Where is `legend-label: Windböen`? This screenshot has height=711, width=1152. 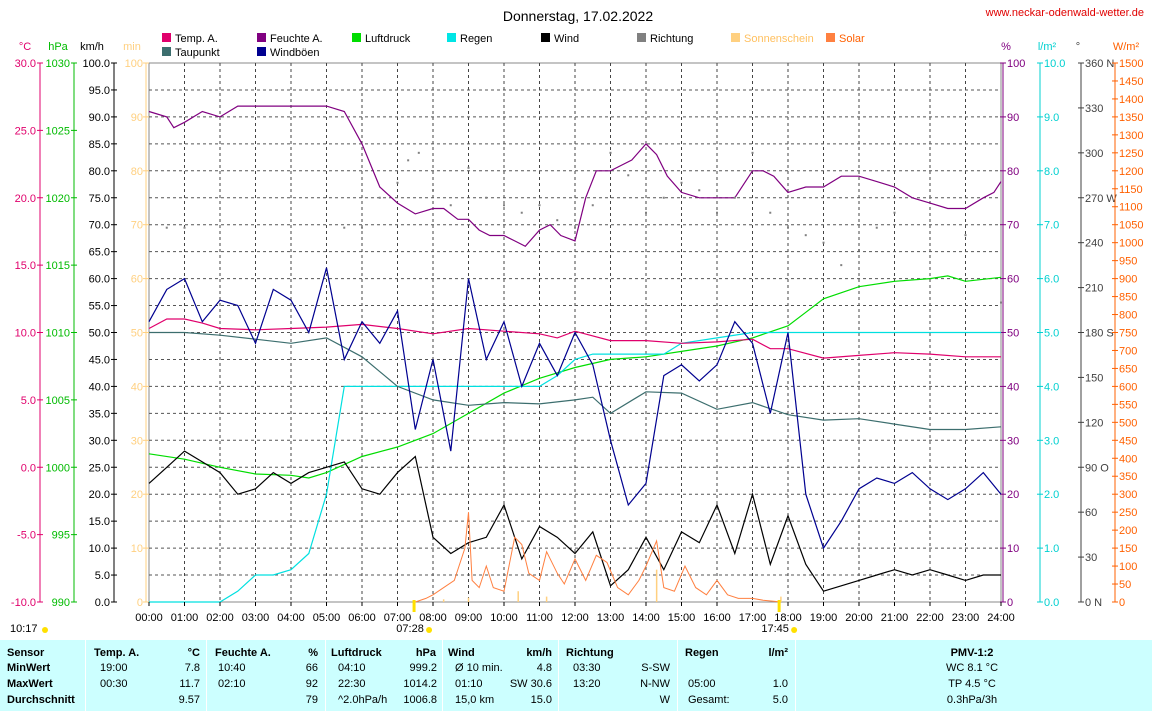
legend-label: Windböen is located at coordinates (295, 53).